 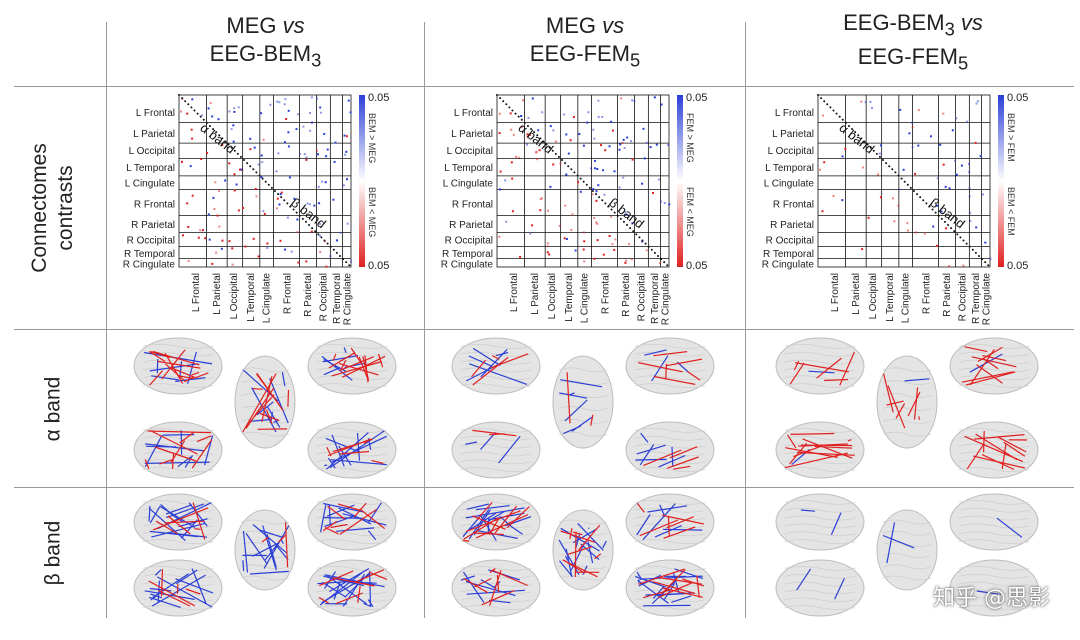 I want to click on colorbar-top-value: 0.05, so click(x=1017, y=98).